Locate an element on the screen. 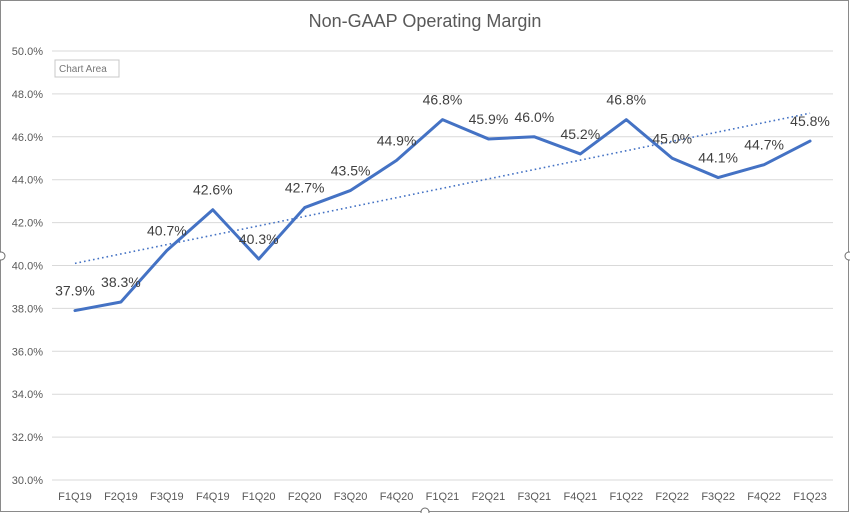  x-tick-label: F1Q19 is located at coordinates (75, 497).